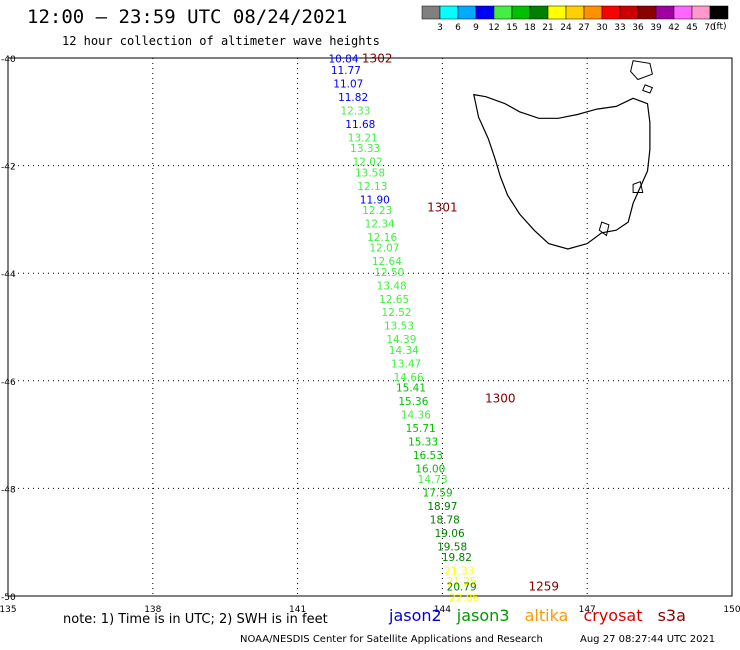 The height and width of the screenshot is (650, 740). What do you see at coordinates (500, 398) in the screenshot?
I see `pass-time-label: 1300` at bounding box center [500, 398].